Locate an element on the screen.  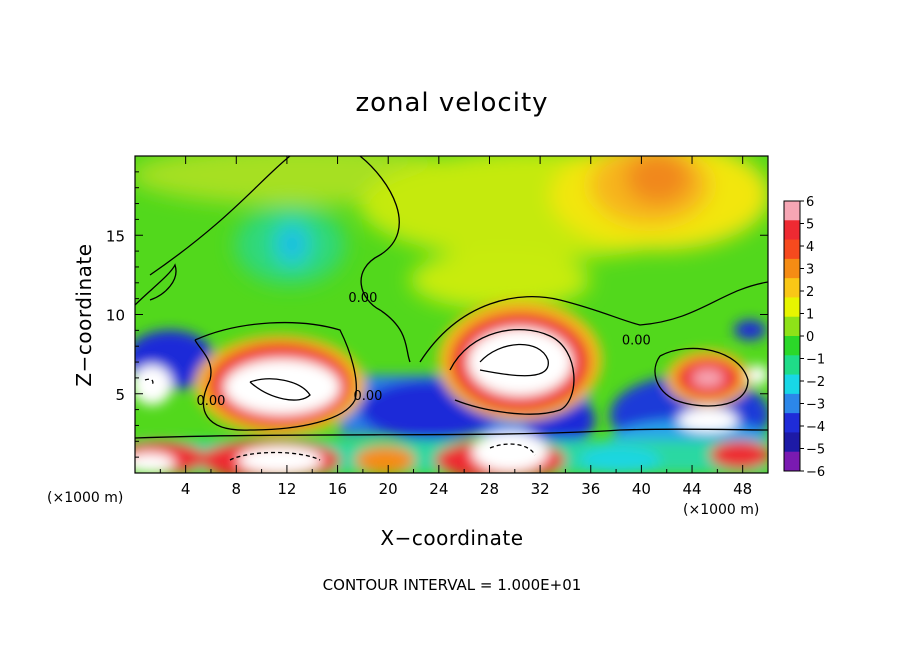
contour-label-2: 0.00 is located at coordinates (210, 401).